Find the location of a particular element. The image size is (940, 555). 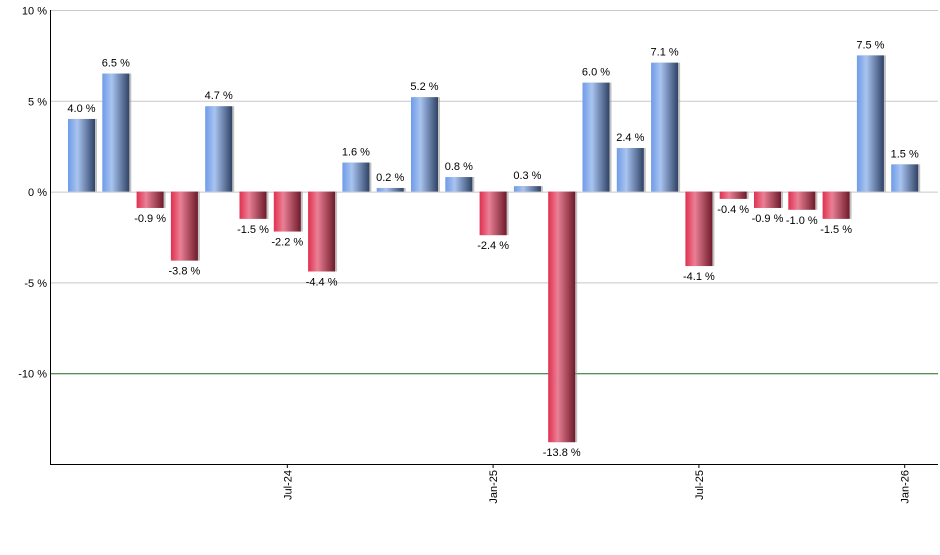

data-label: 6.5 % is located at coordinates (116, 64).